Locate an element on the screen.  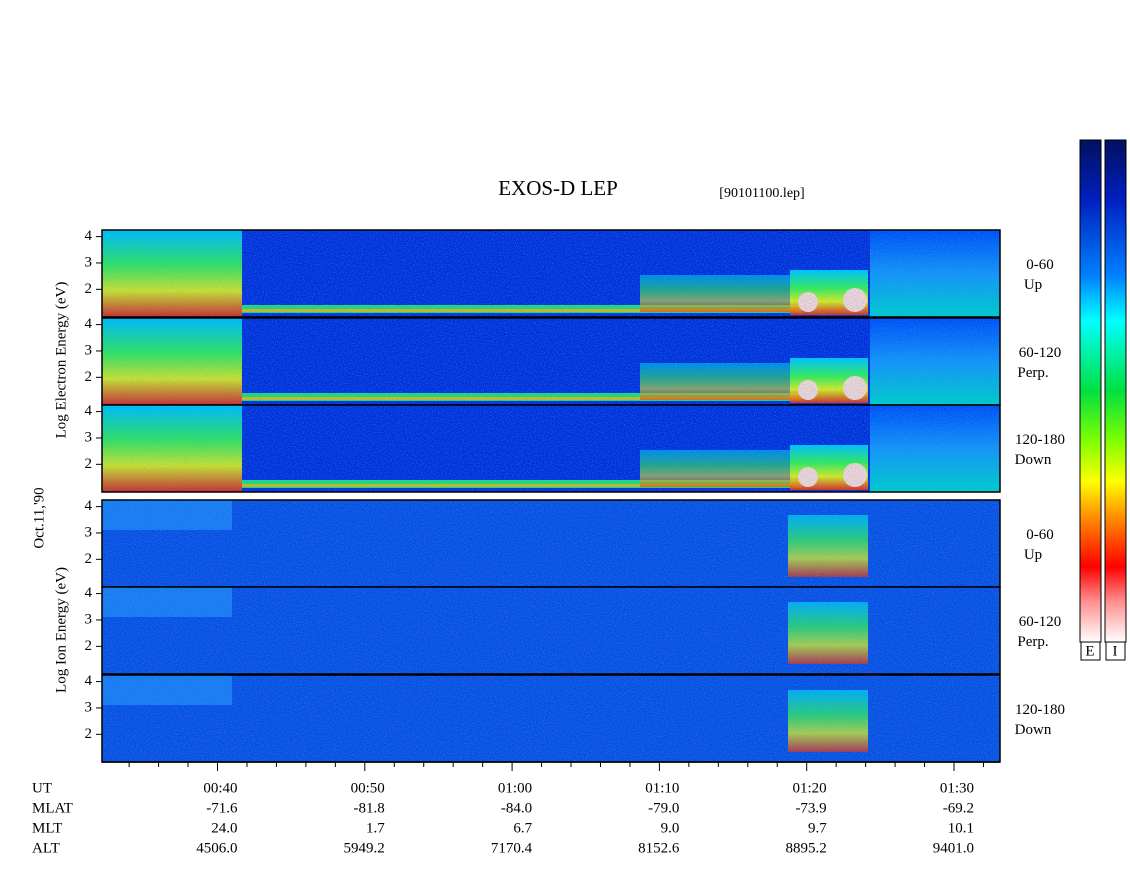
ephemeris-value: 00:50 is located at coordinates (368, 788).